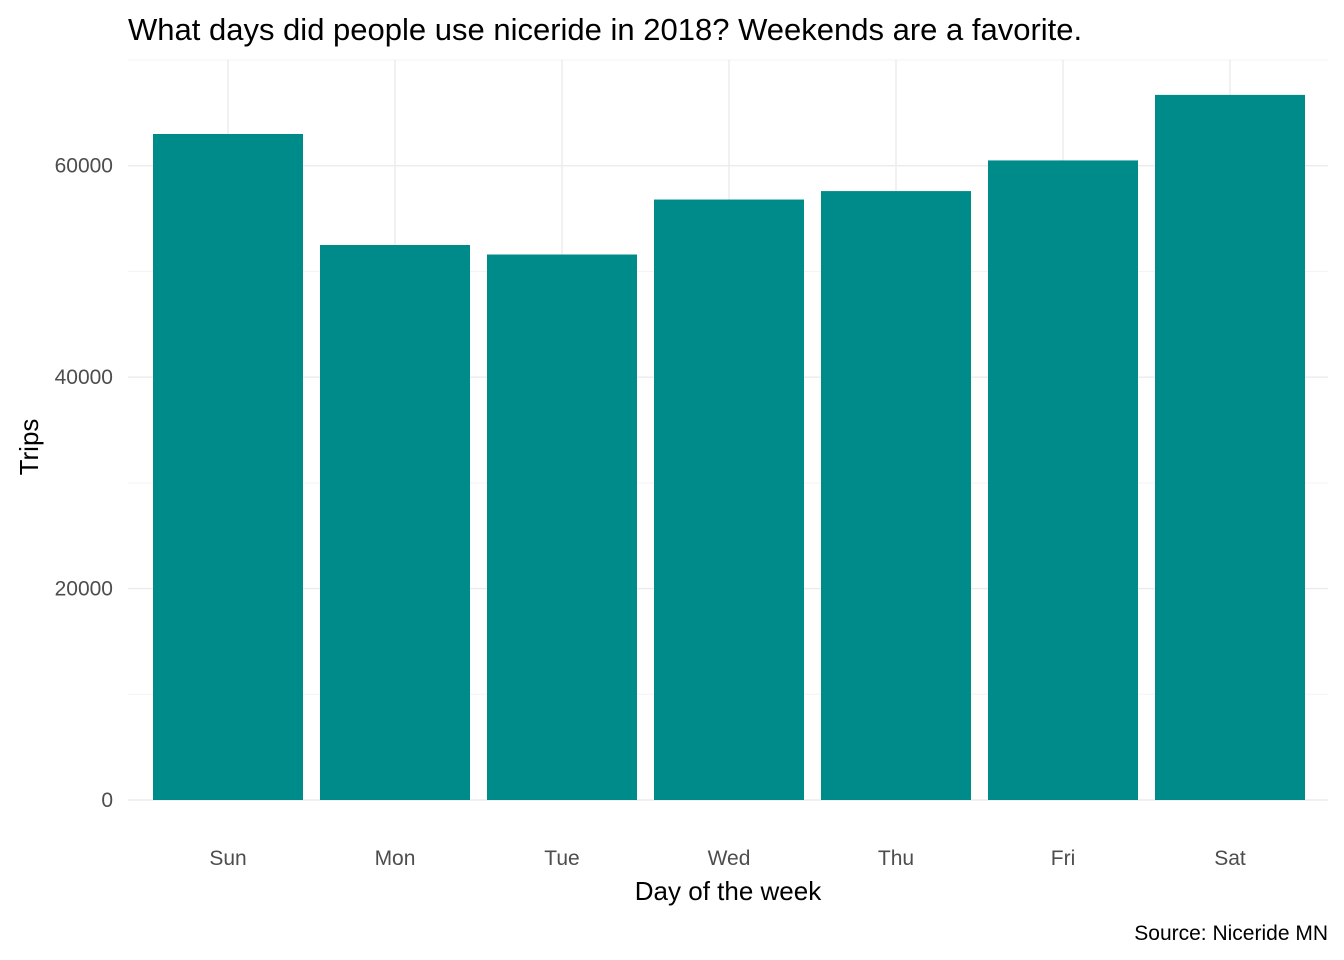 This screenshot has height=960, width=1344. What do you see at coordinates (1063, 480) in the screenshot?
I see `bar-fri` at bounding box center [1063, 480].